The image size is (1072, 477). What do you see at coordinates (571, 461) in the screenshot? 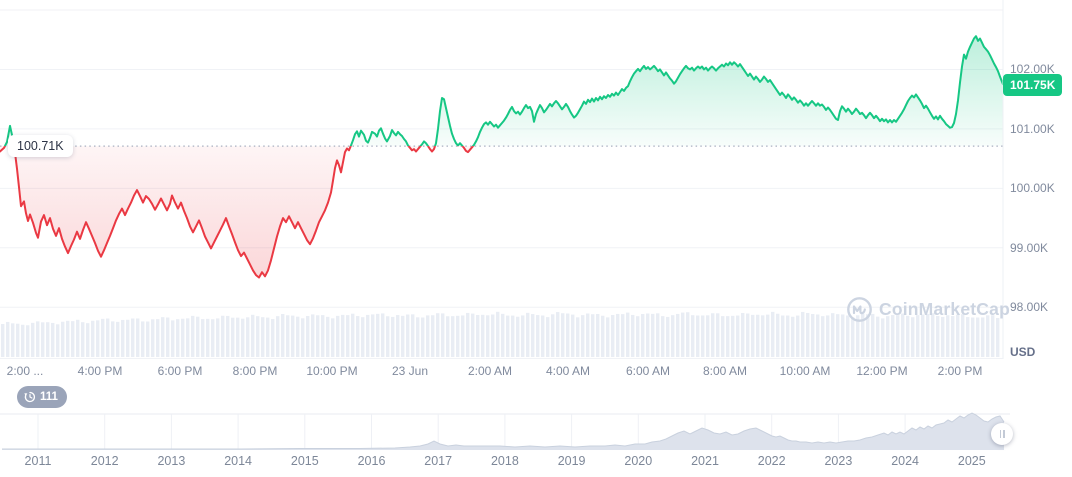
I see `navigator-year-label: 2019` at bounding box center [571, 461].